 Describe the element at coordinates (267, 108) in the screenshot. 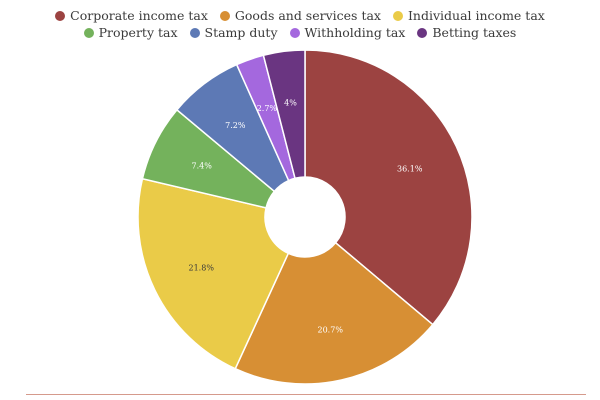

I see `slice-label: 2.7%` at that location.